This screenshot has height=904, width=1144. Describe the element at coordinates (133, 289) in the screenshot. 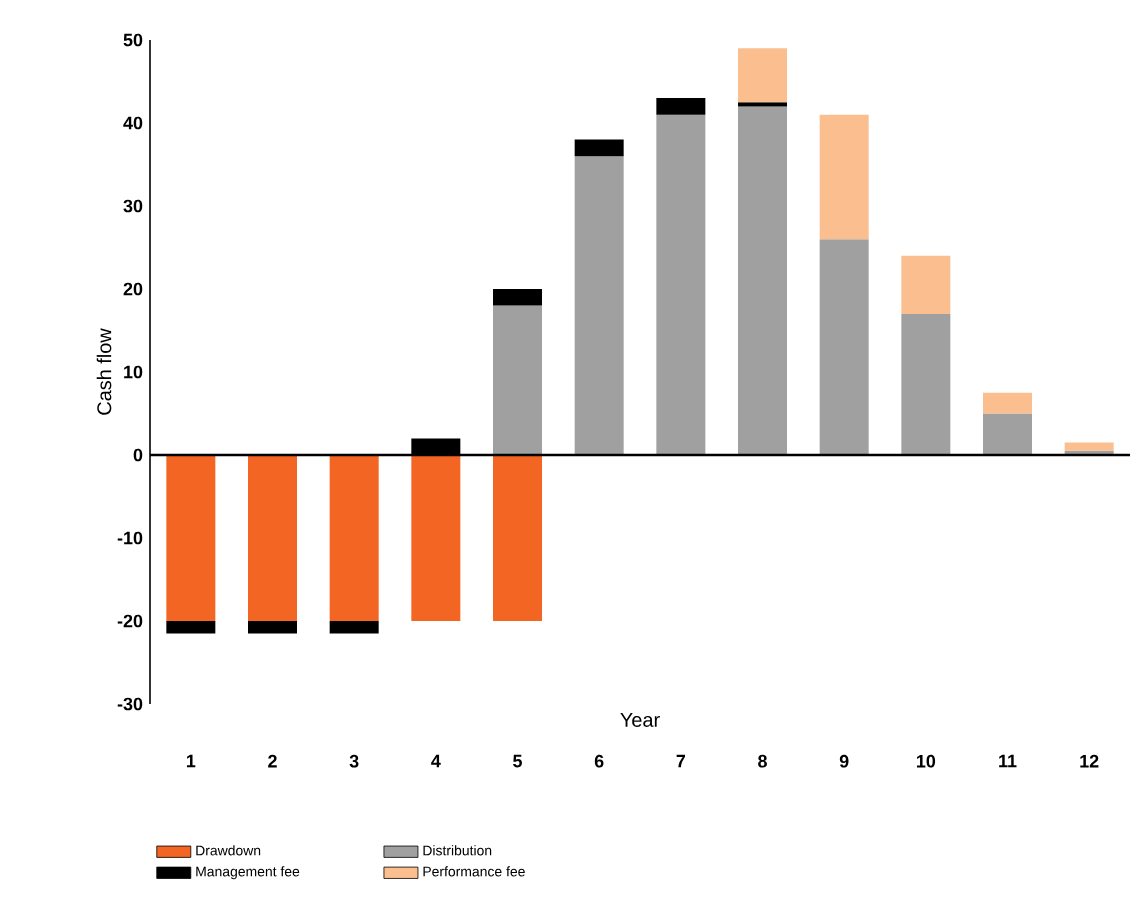

I see `y-tick-label: 20` at that location.